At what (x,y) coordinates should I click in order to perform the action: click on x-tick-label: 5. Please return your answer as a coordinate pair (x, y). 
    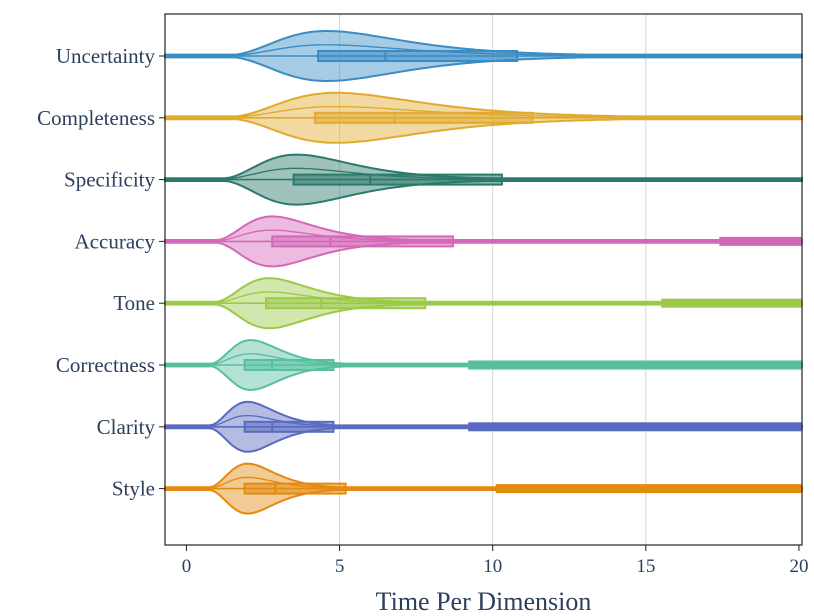
    Looking at the image, I should click on (340, 566).